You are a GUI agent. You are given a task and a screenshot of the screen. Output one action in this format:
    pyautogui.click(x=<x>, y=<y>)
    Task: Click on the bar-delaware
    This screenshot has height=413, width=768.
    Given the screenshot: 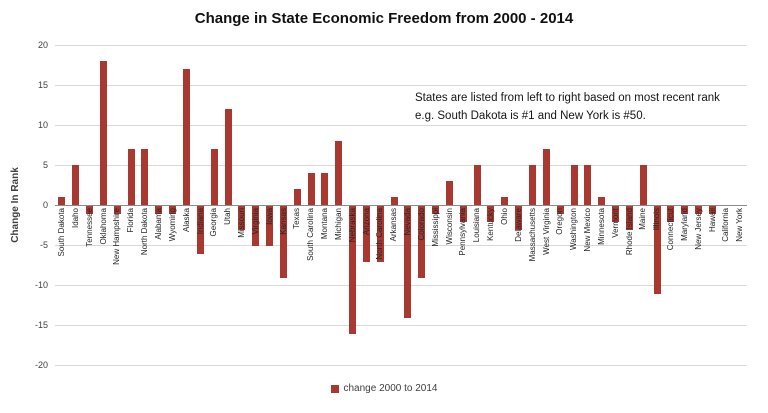 What is the action you would take?
    pyautogui.click(x=519, y=218)
    